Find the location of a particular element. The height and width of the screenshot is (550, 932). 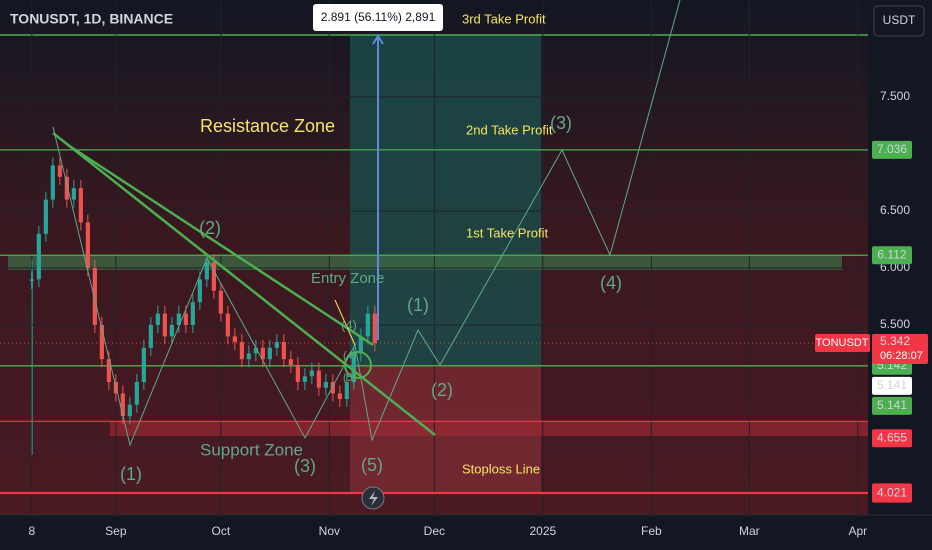

support-label: Support Zone is located at coordinates (251, 449).